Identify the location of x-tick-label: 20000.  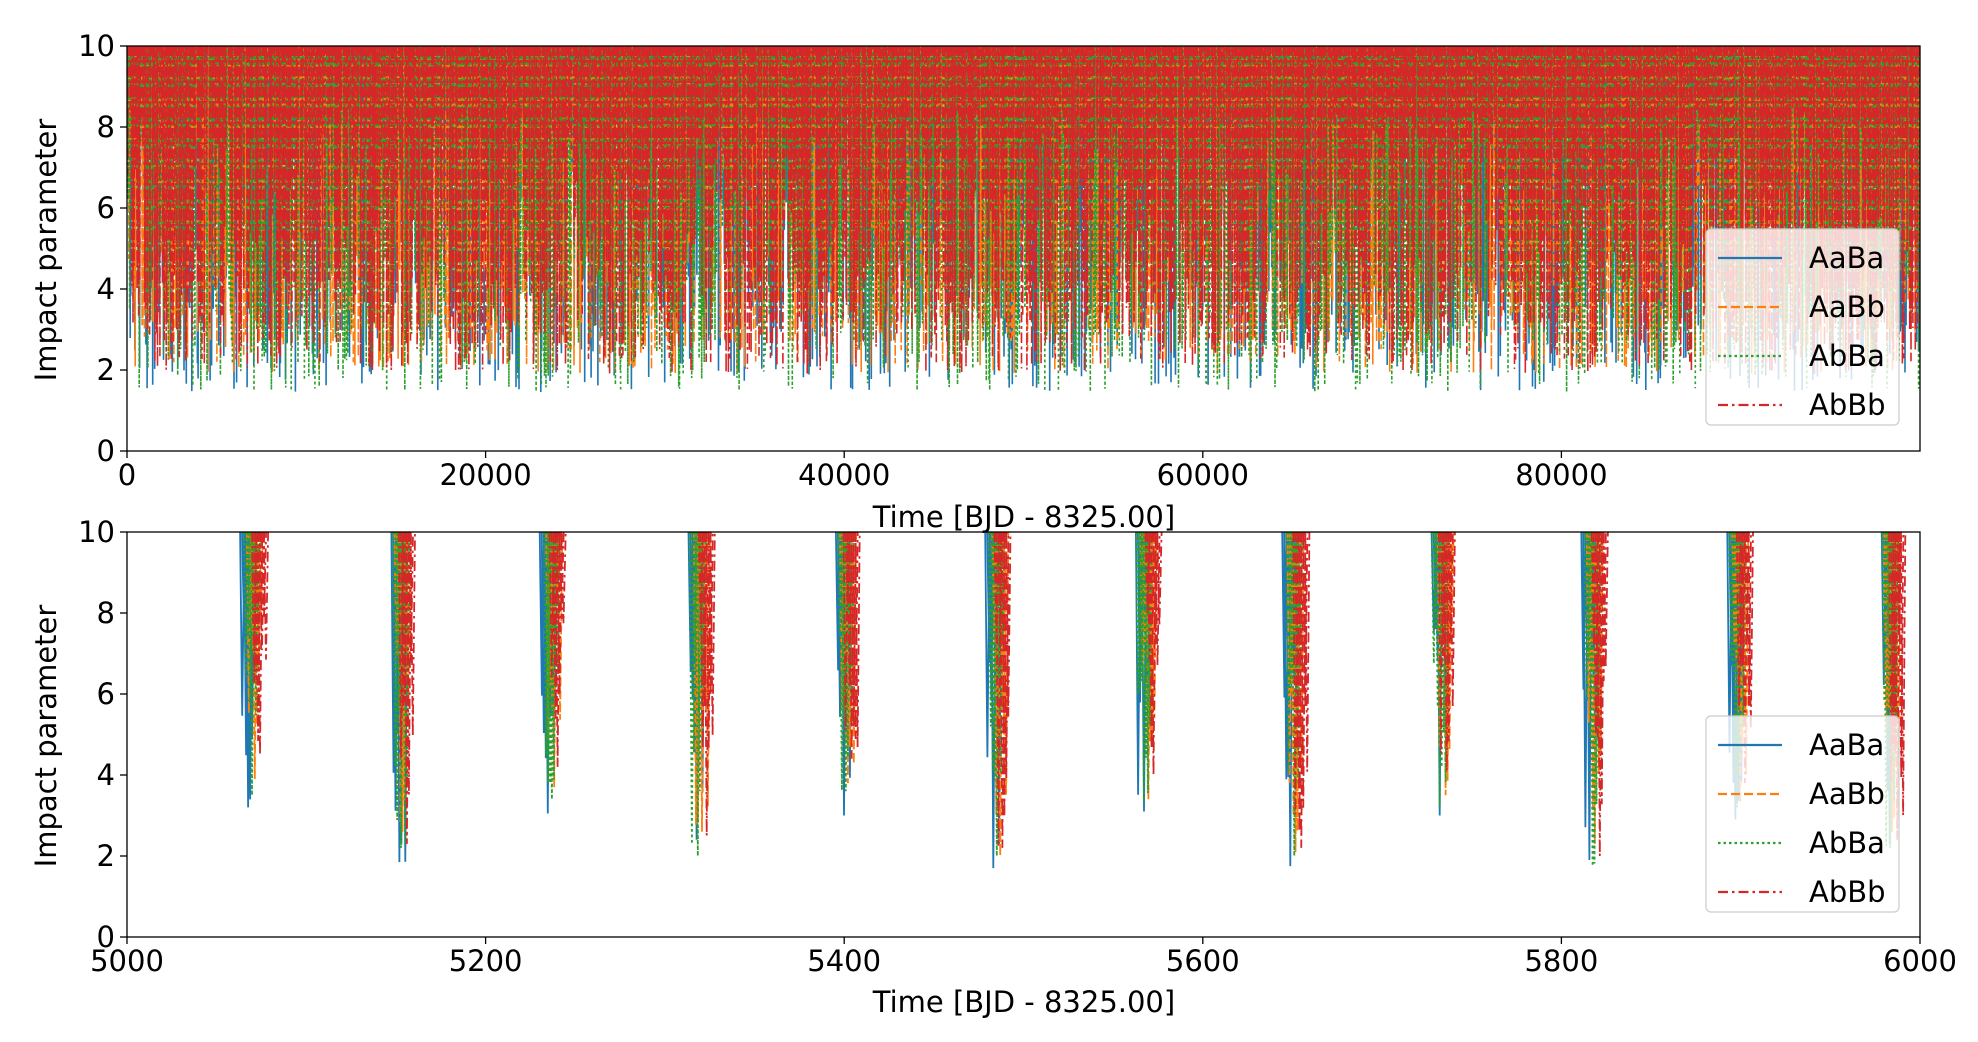
(485, 475).